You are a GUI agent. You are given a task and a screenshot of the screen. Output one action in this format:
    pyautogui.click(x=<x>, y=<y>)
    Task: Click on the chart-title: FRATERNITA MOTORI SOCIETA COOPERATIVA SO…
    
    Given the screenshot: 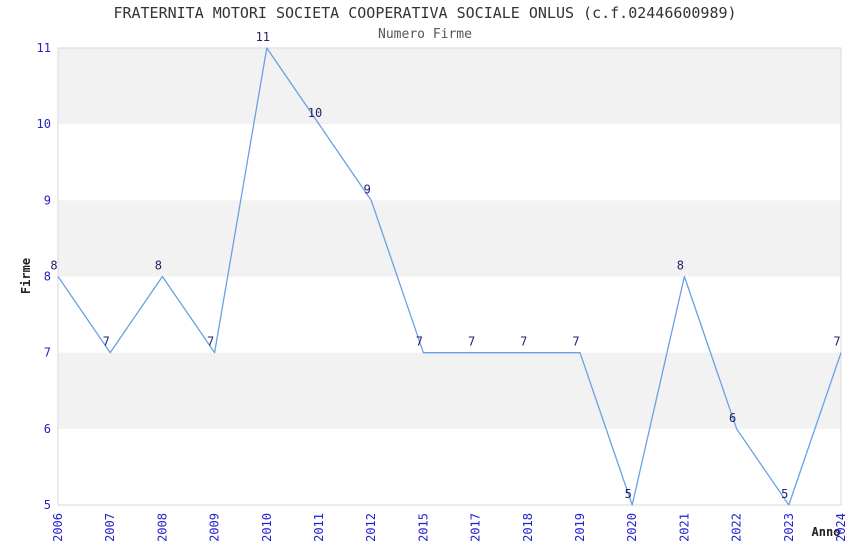 What is the action you would take?
    pyautogui.click(x=425, y=13)
    